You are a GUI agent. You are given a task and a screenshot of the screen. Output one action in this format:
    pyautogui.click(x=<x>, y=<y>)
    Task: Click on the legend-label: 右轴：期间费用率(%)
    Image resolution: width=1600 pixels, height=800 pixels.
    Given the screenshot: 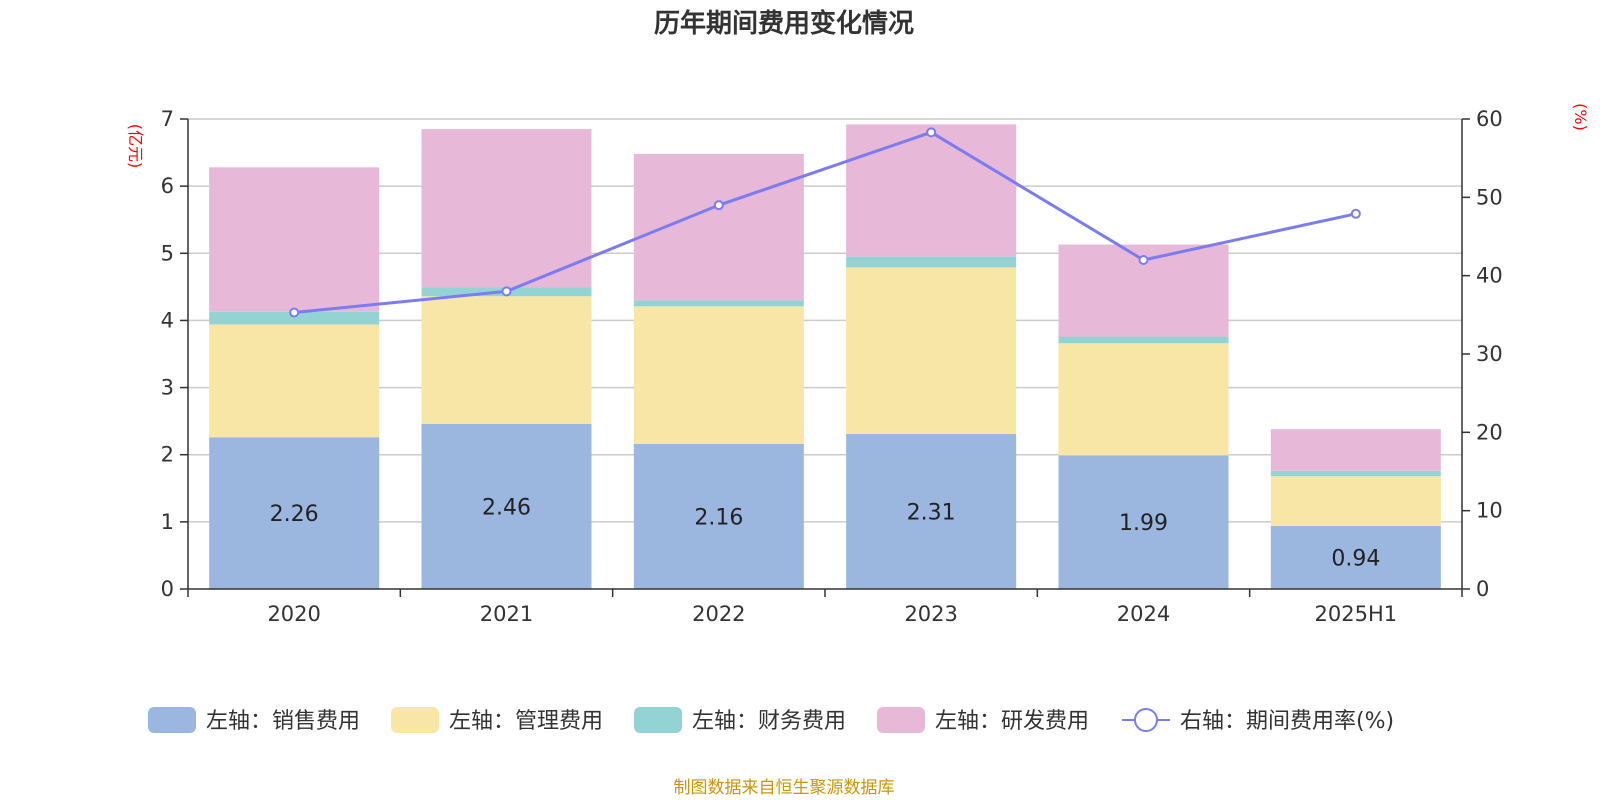 What is the action you would take?
    pyautogui.click(x=1287, y=721)
    